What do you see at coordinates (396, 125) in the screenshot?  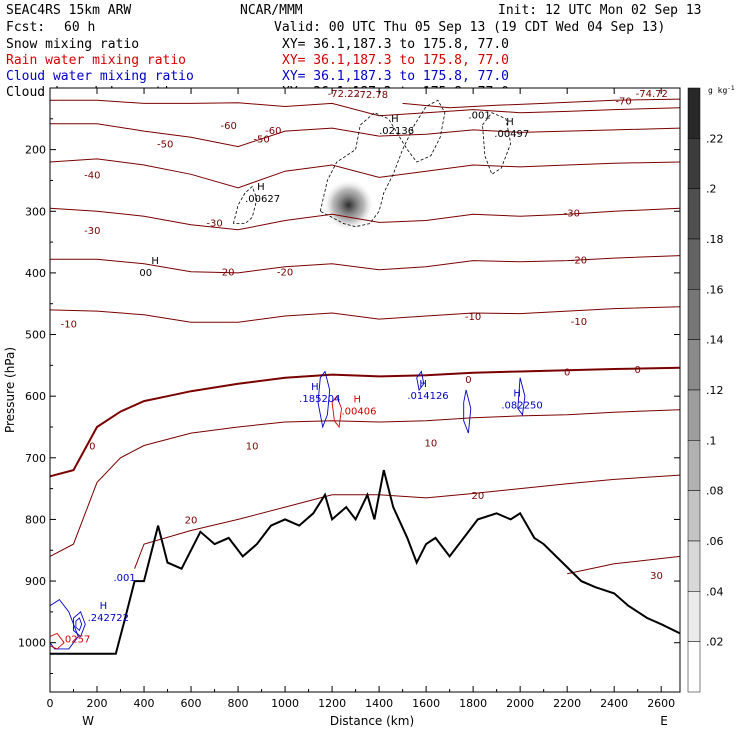 I see `maximum-label: H.02136` at bounding box center [396, 125].